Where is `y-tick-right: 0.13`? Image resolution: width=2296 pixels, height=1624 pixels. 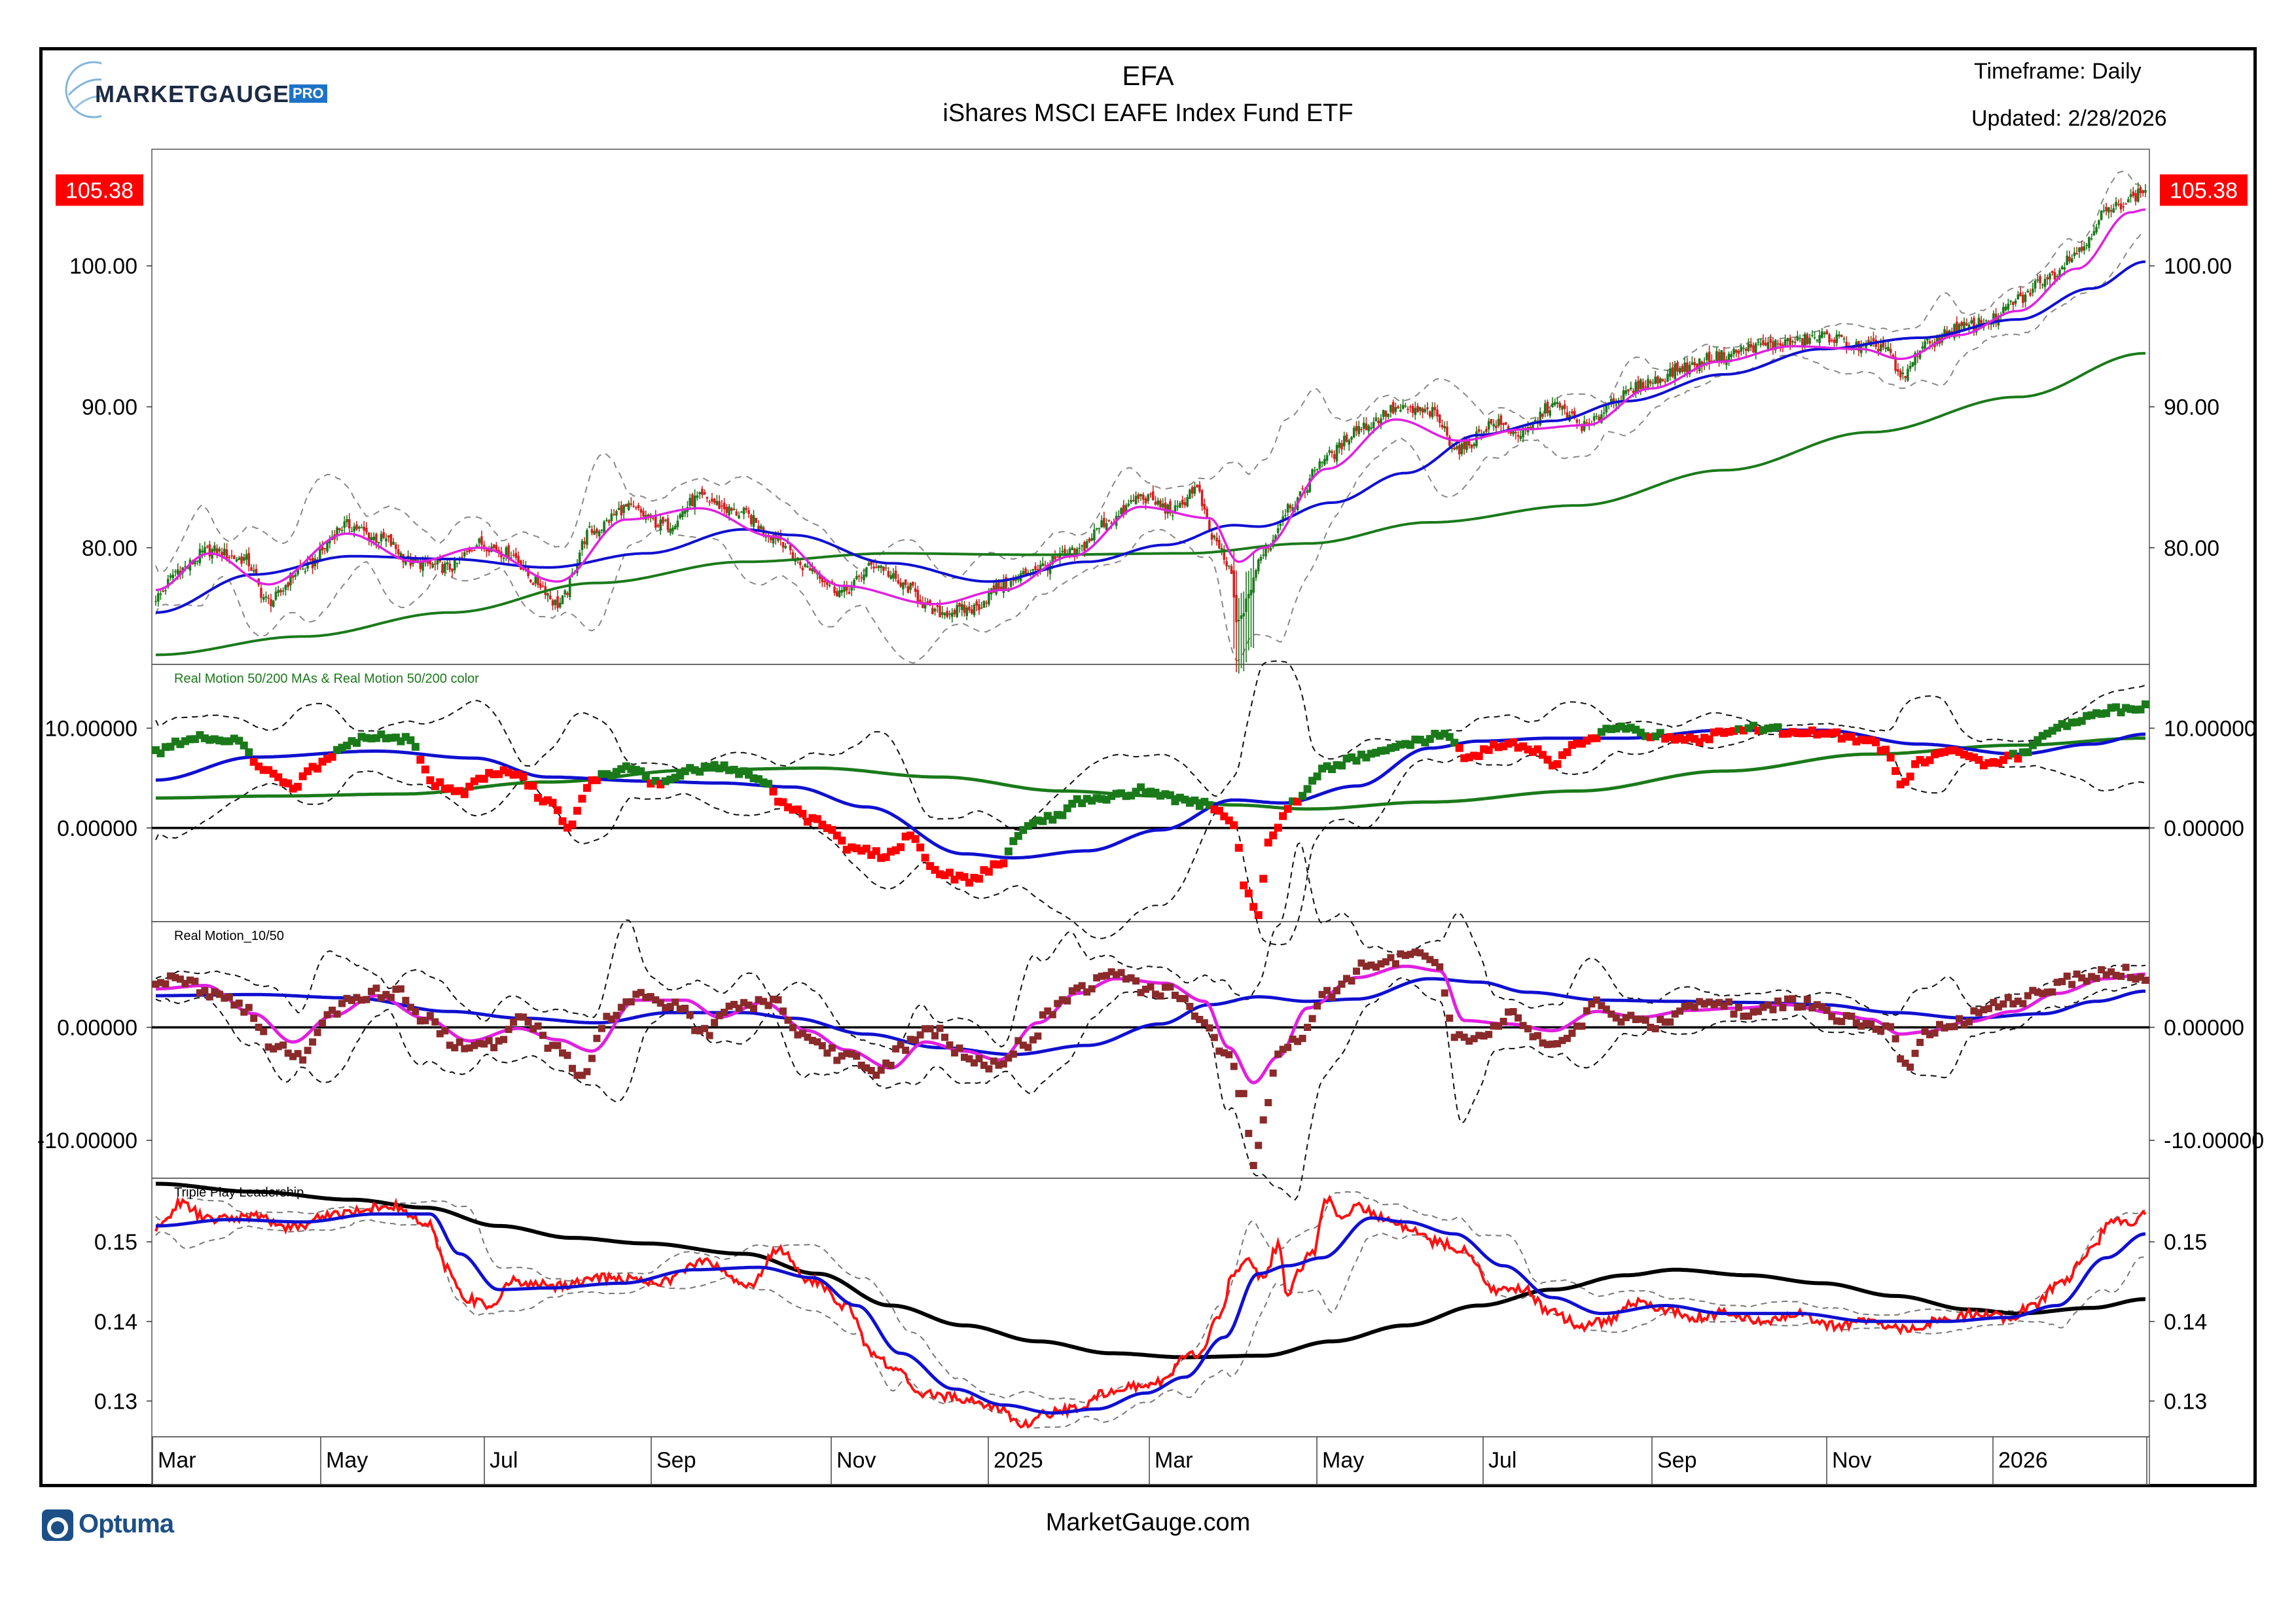
y-tick-right: 0.13 is located at coordinates (2185, 1401).